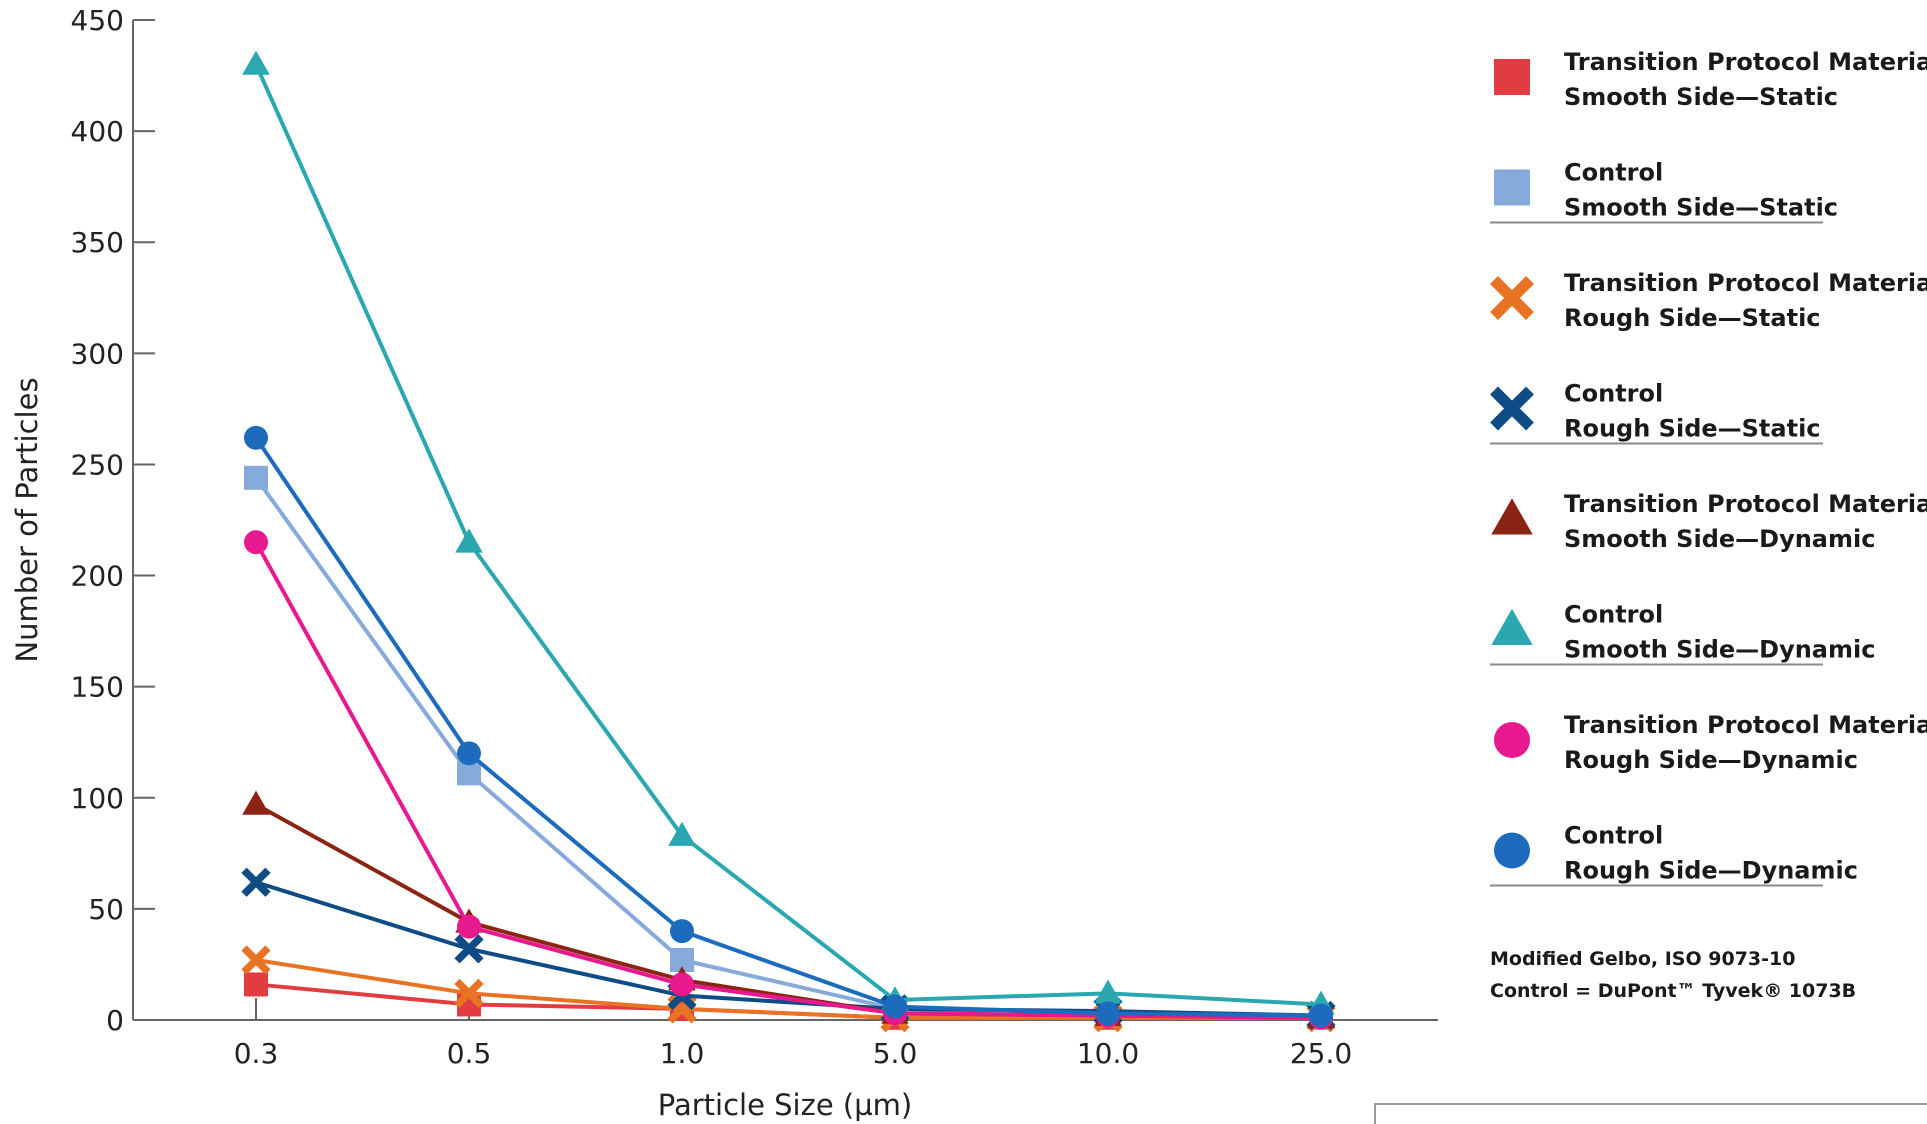  Describe the element at coordinates (1666, 190) in the screenshot. I see `legend-item: Control Smooth Side—Static` at that location.